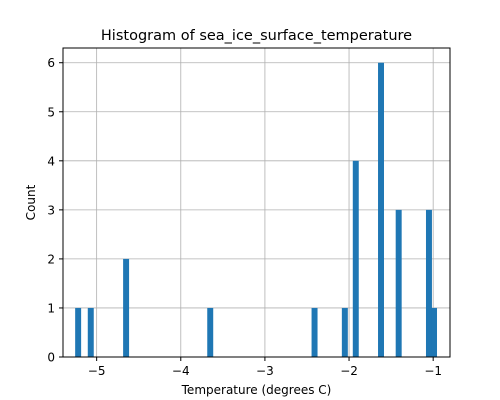 The image size is (500, 400). Describe the element at coordinates (51, 210) in the screenshot. I see `y-tick-label: 3` at that location.